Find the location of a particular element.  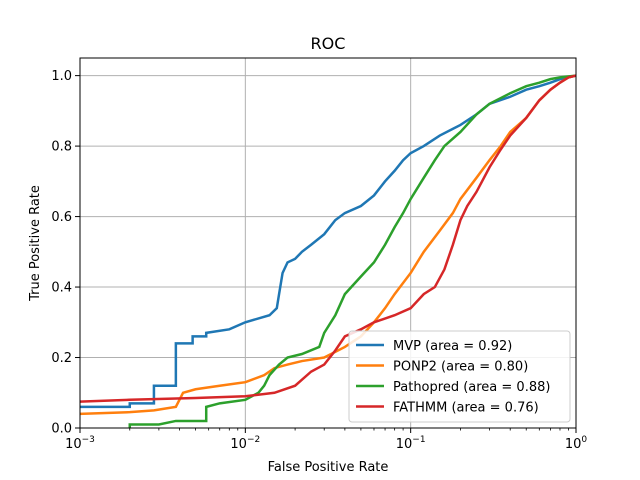

legend-box is located at coordinates (459, 376).